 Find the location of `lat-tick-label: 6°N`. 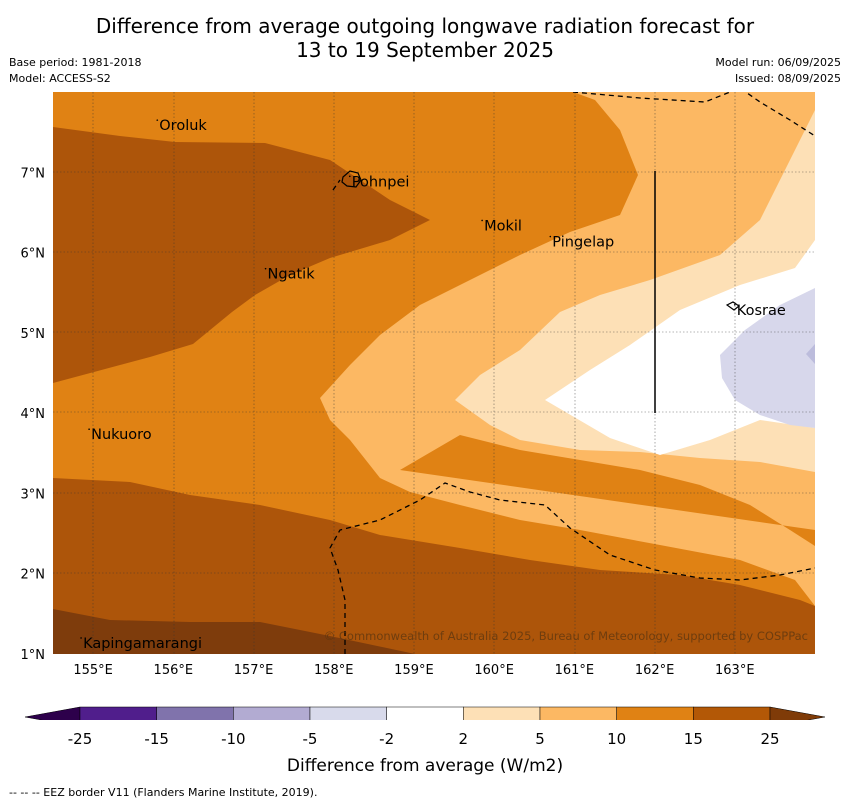

lat-tick-label: 6°N is located at coordinates (33, 254).